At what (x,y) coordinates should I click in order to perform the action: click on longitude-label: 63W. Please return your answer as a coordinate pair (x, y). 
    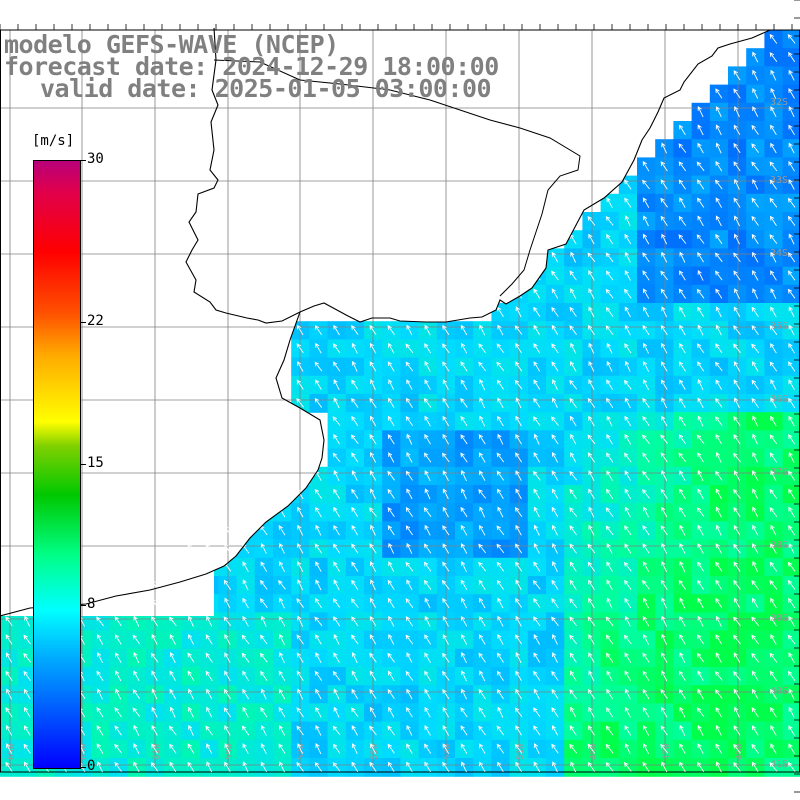
    Looking at the image, I should click on (84, 751).